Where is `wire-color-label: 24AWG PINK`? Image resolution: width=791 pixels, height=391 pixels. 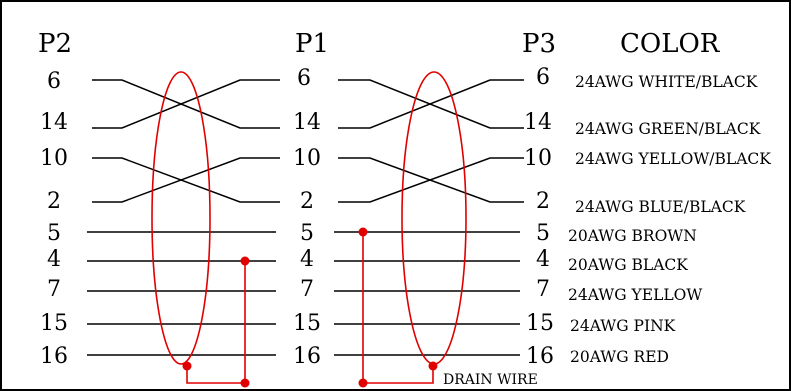 wire-color-label: 24AWG PINK is located at coordinates (623, 326).